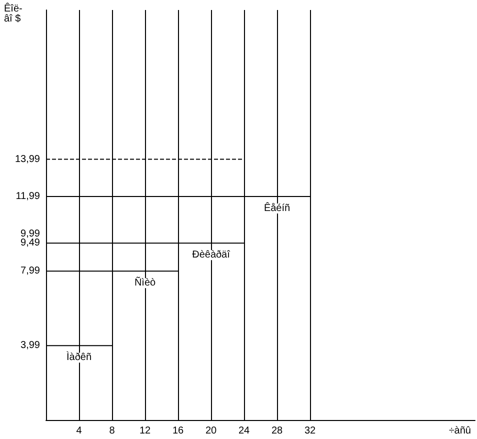 Image resolution: width=477 pixels, height=439 pixels. Describe the element at coordinates (112, 431) in the screenshot. I see `x-tick-label: 8` at that location.